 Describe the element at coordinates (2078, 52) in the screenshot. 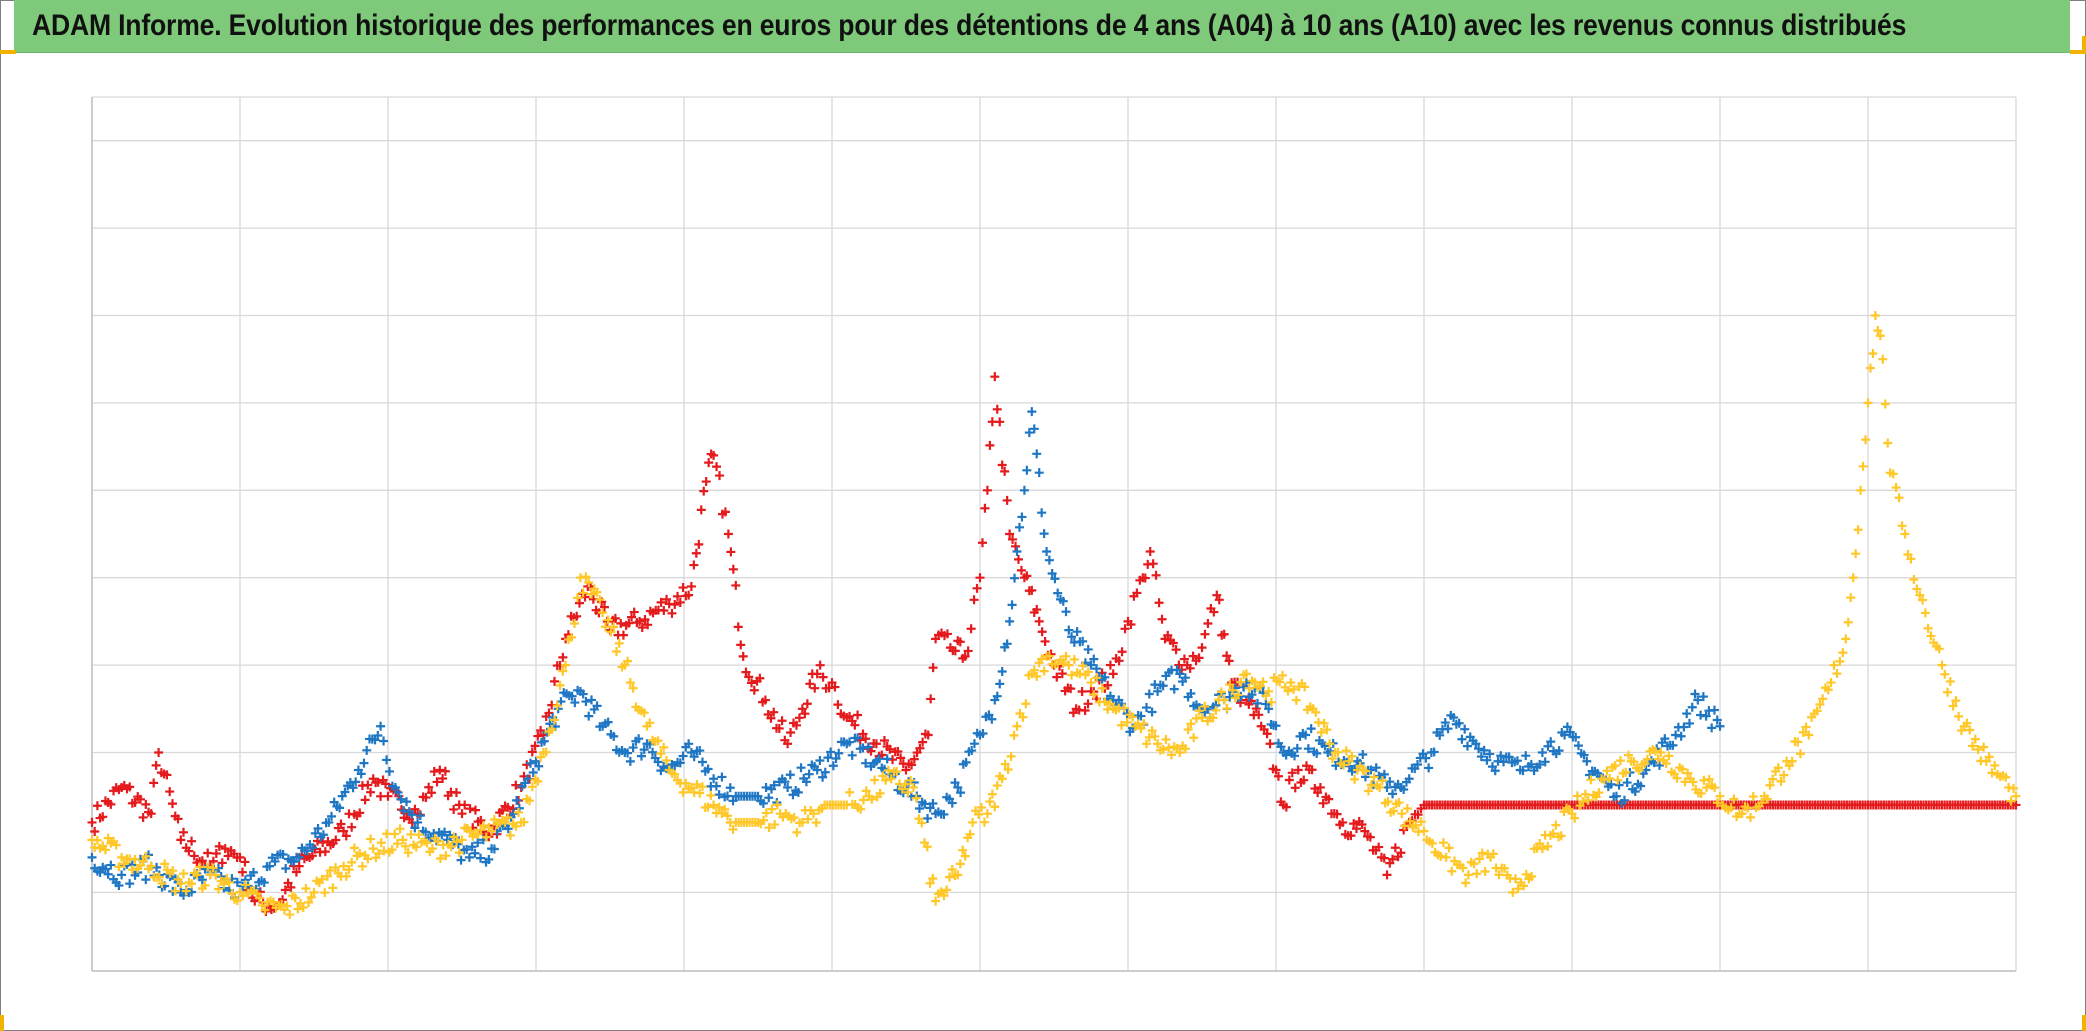

I see `corner-mark-tr-h` at that location.